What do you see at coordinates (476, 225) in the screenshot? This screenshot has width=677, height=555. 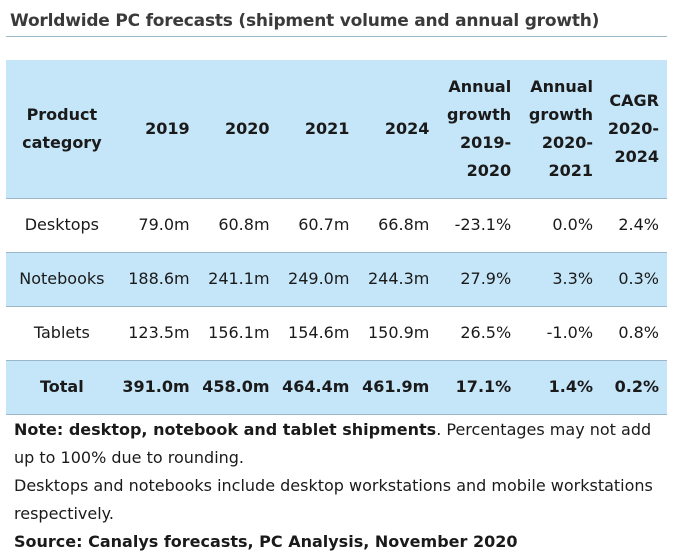 I see `cell-growth-2019-2020: -23.1%` at bounding box center [476, 225].